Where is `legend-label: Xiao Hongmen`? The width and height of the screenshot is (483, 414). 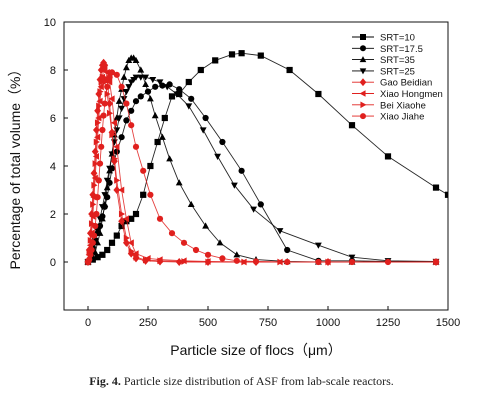
legend-label: Xiao Hongmen is located at coordinates (411, 94).